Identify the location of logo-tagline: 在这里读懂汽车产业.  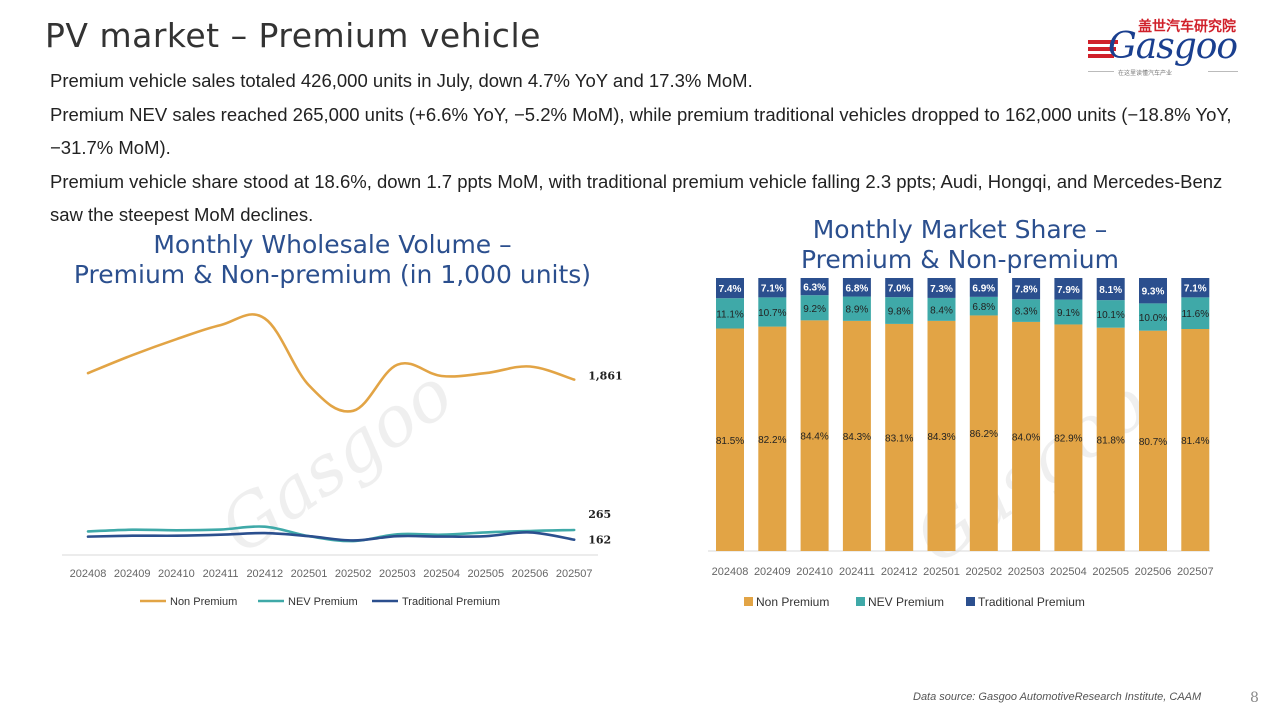
(1145, 73).